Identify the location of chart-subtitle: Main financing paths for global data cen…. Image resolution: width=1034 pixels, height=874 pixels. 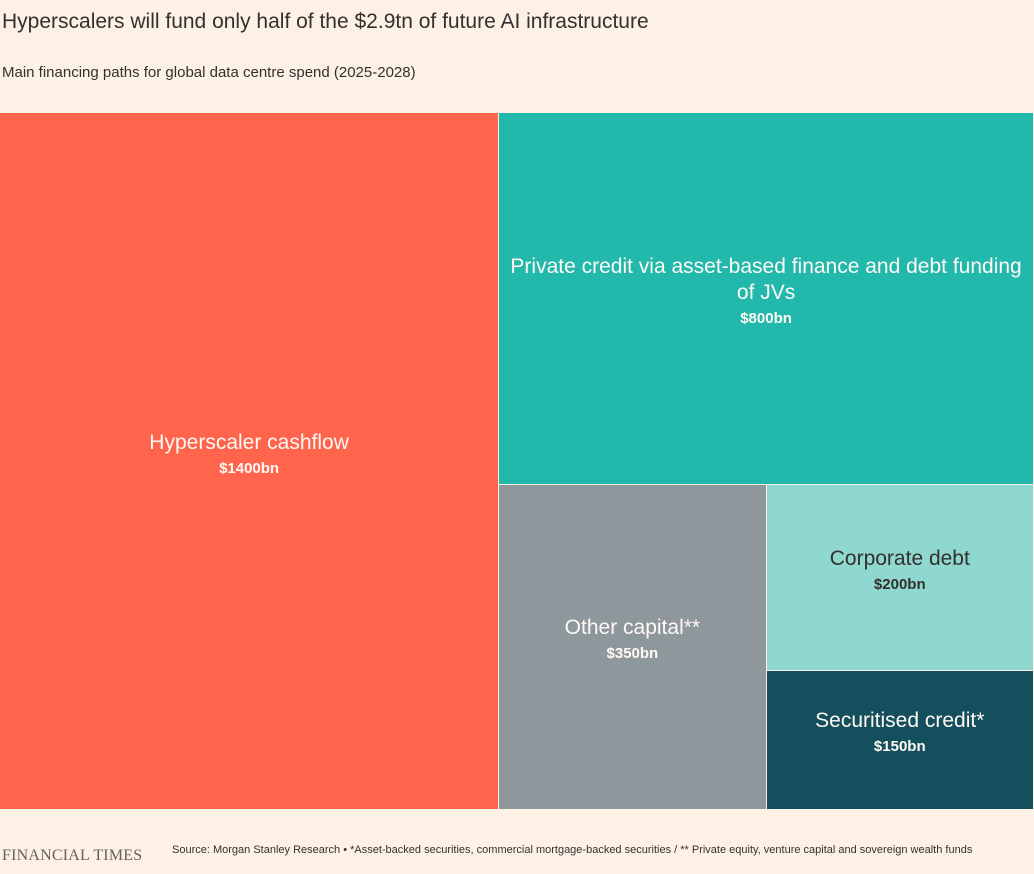
(209, 72).